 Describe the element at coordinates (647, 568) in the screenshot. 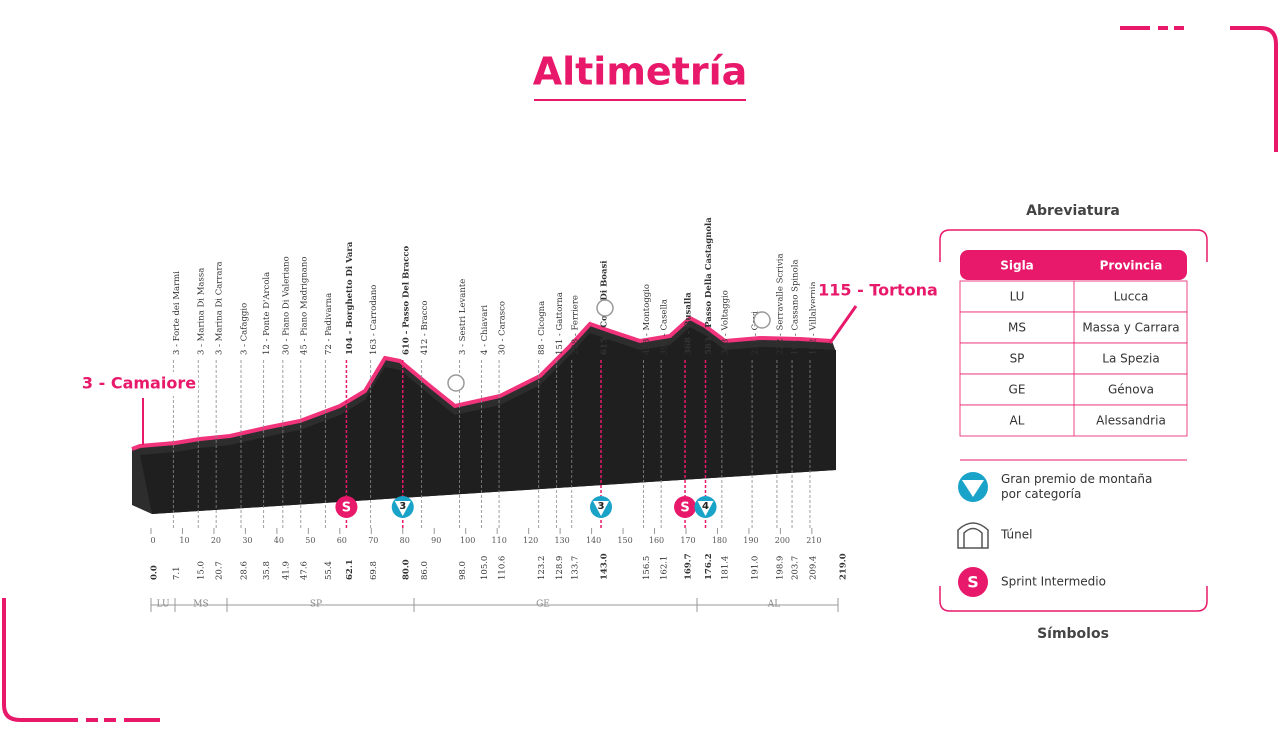

I see `distance-label: 156.5` at that location.